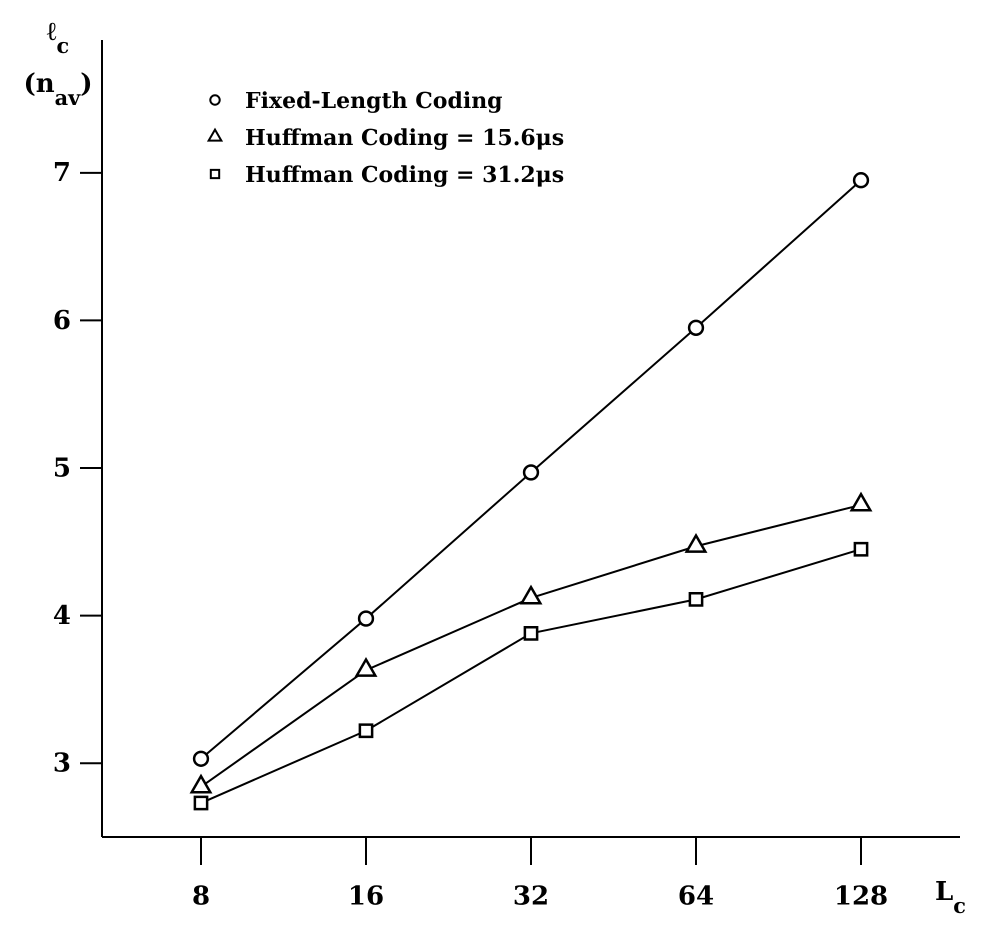 The image size is (993, 942). What do you see at coordinates (950, 897) in the screenshot?
I see `x-axis-title: L$_{c}$` at bounding box center [950, 897].